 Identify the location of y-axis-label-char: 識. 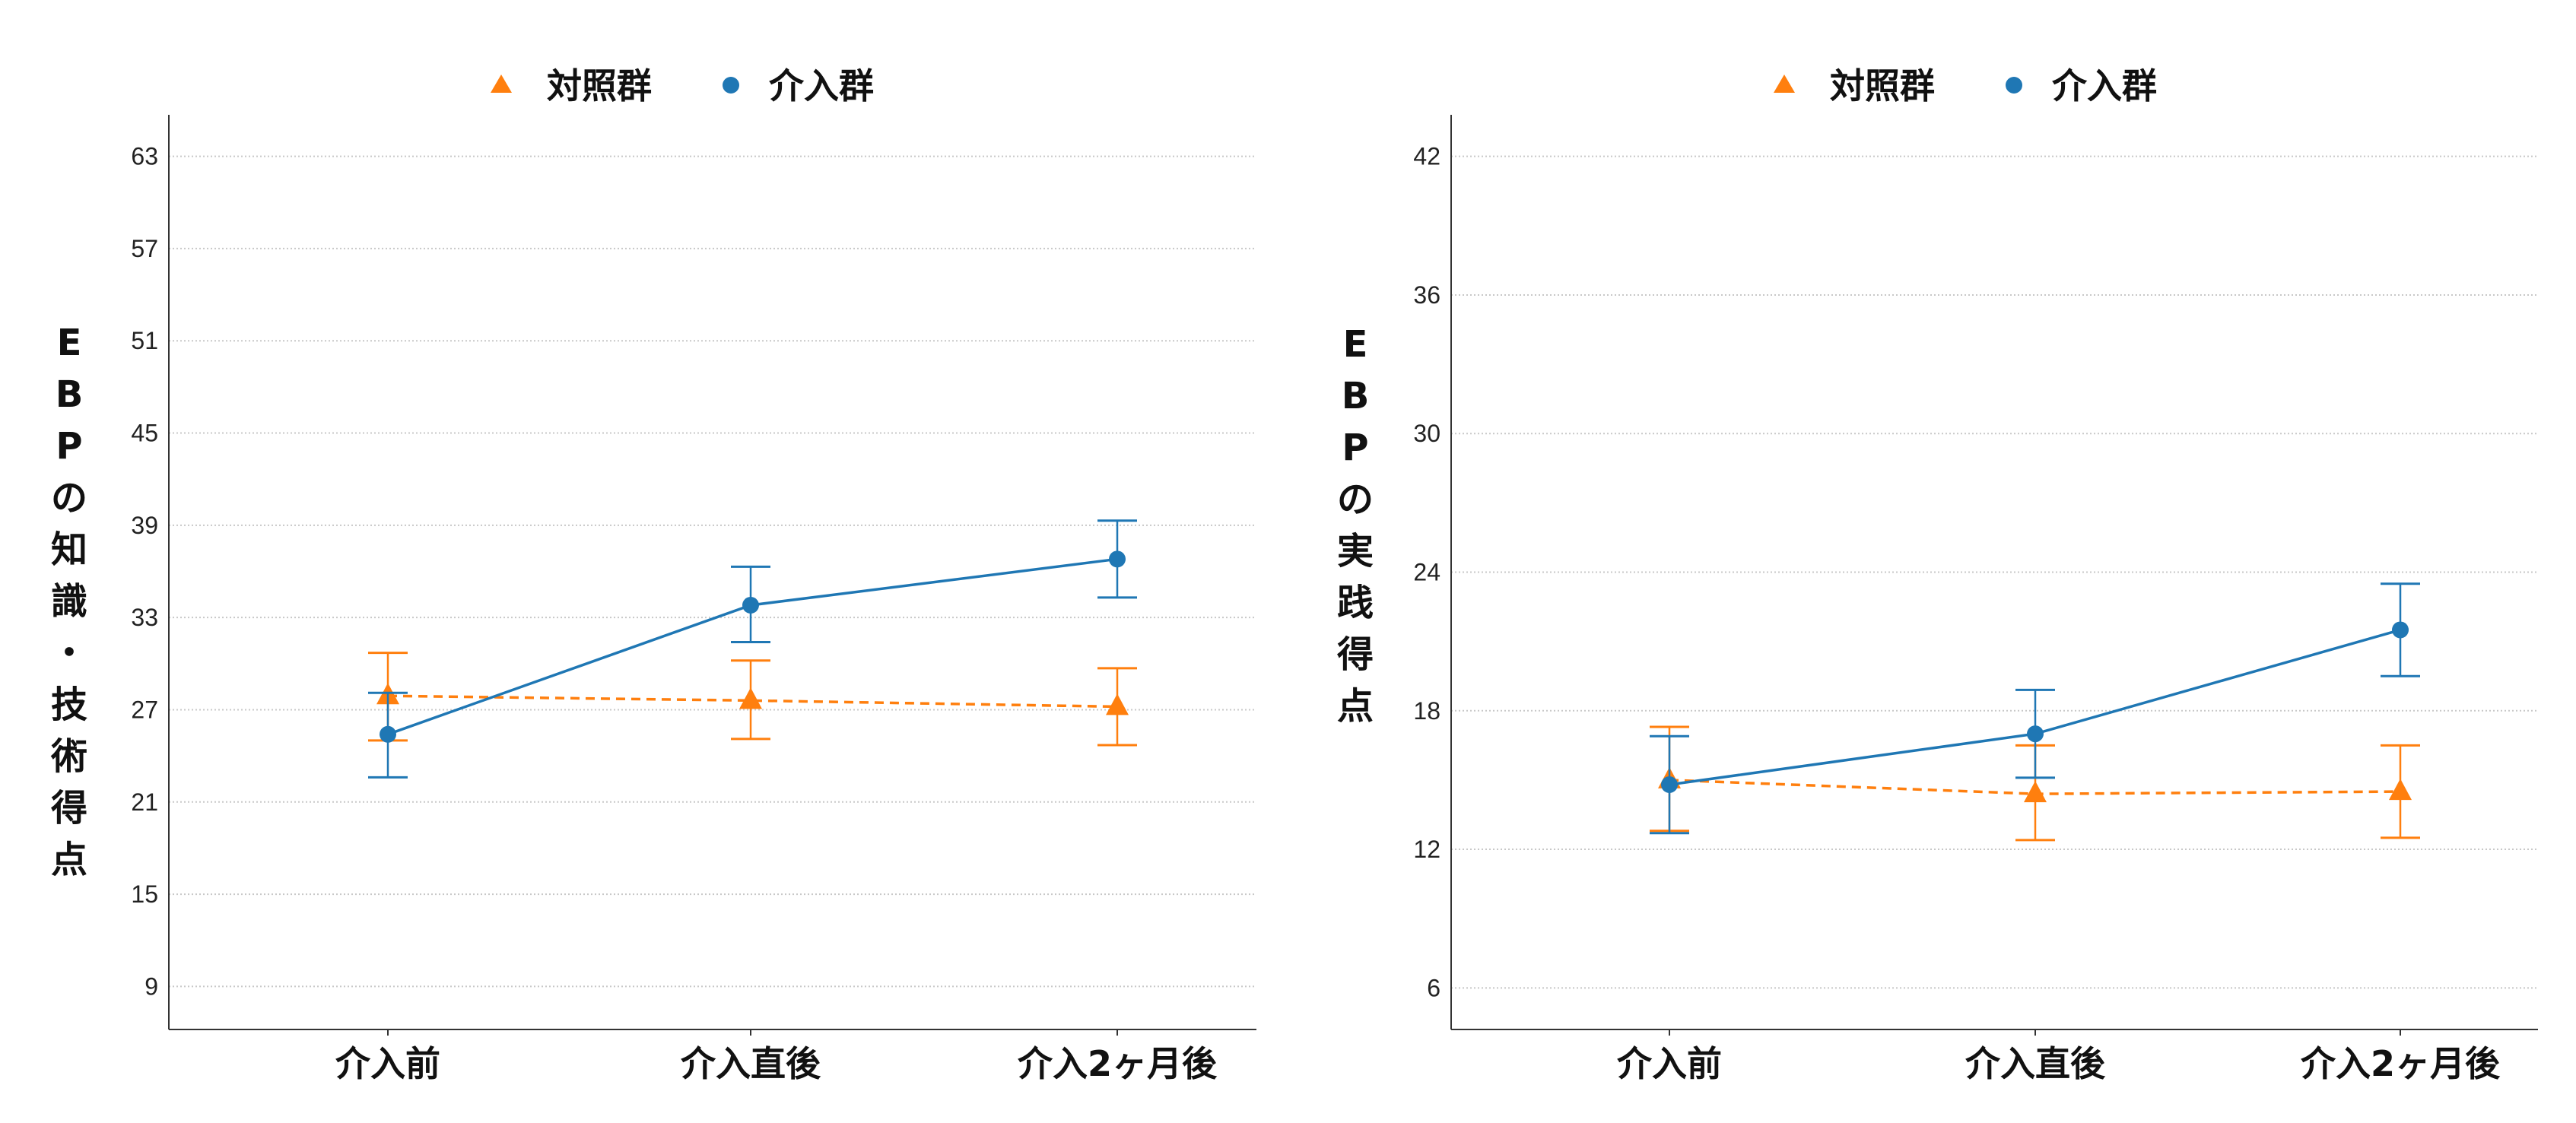
(69, 601).